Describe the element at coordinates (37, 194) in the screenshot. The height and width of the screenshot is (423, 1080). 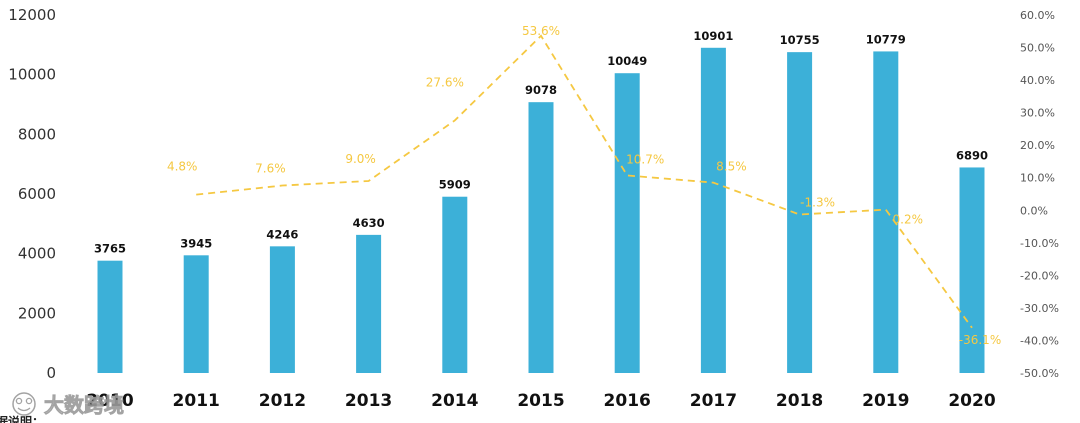
I see `y-tick-label: 6000` at that location.